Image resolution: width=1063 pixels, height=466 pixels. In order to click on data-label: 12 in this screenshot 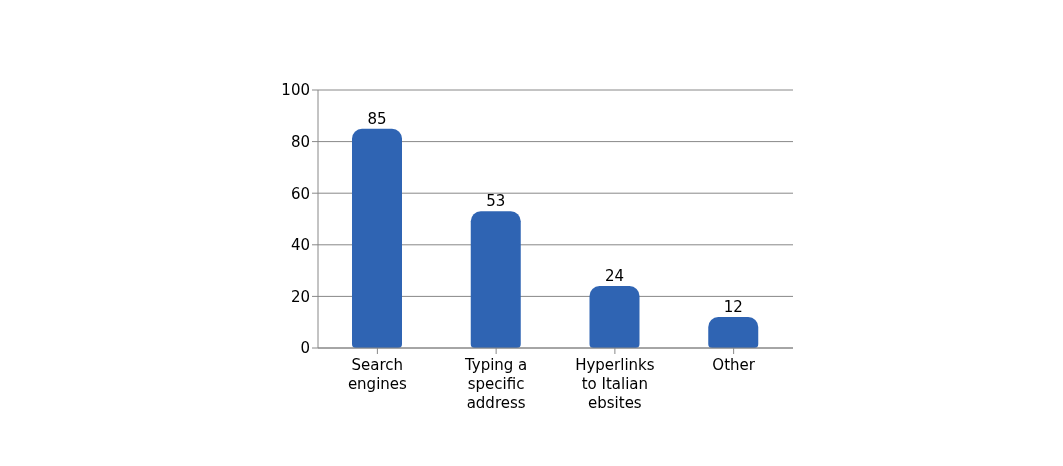, I will do `click(733, 307)`.